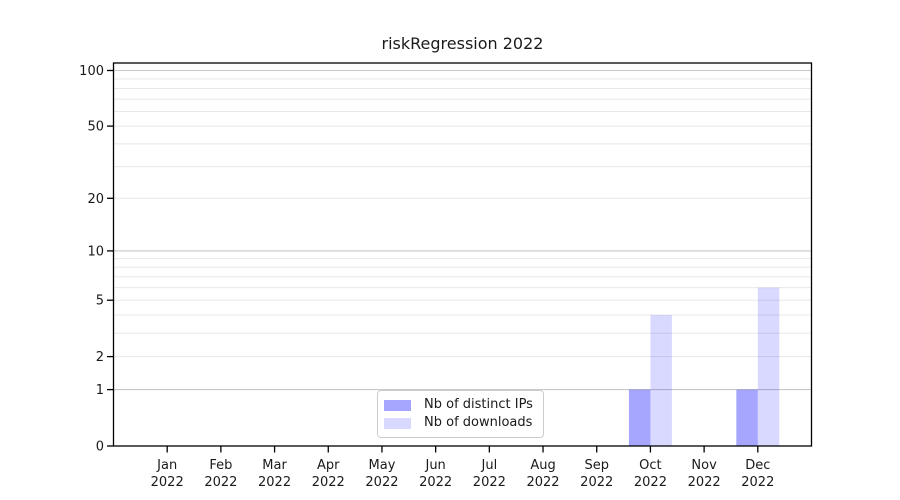 The width and height of the screenshot is (900, 500). Describe the element at coordinates (397, 405) in the screenshot. I see `legend-swatch-distinct-ips` at that location.